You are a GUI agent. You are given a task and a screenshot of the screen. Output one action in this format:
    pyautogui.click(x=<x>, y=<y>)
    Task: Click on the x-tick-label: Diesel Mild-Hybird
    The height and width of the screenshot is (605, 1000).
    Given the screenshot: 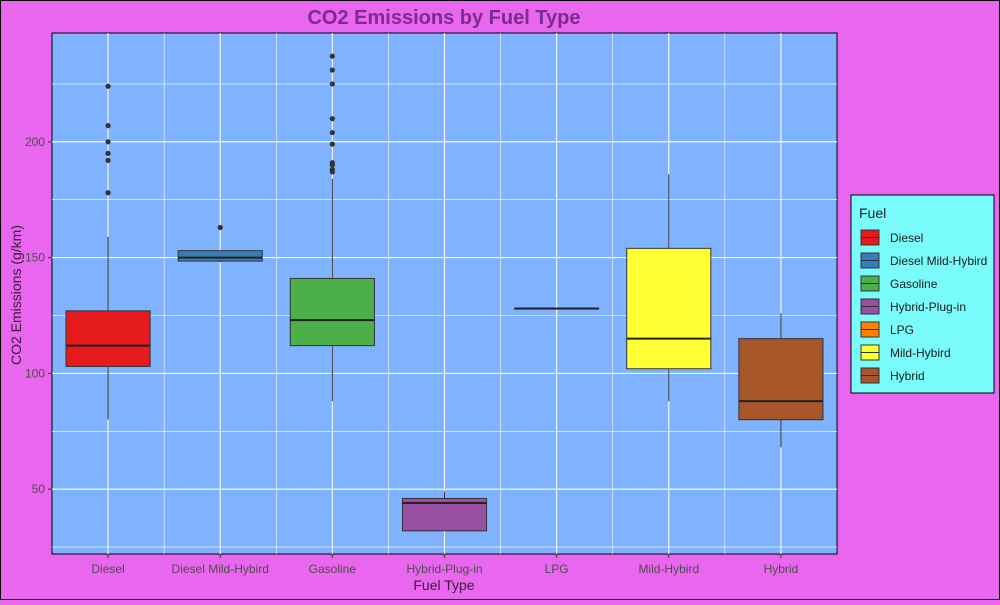 What is the action you would take?
    pyautogui.click(x=220, y=569)
    